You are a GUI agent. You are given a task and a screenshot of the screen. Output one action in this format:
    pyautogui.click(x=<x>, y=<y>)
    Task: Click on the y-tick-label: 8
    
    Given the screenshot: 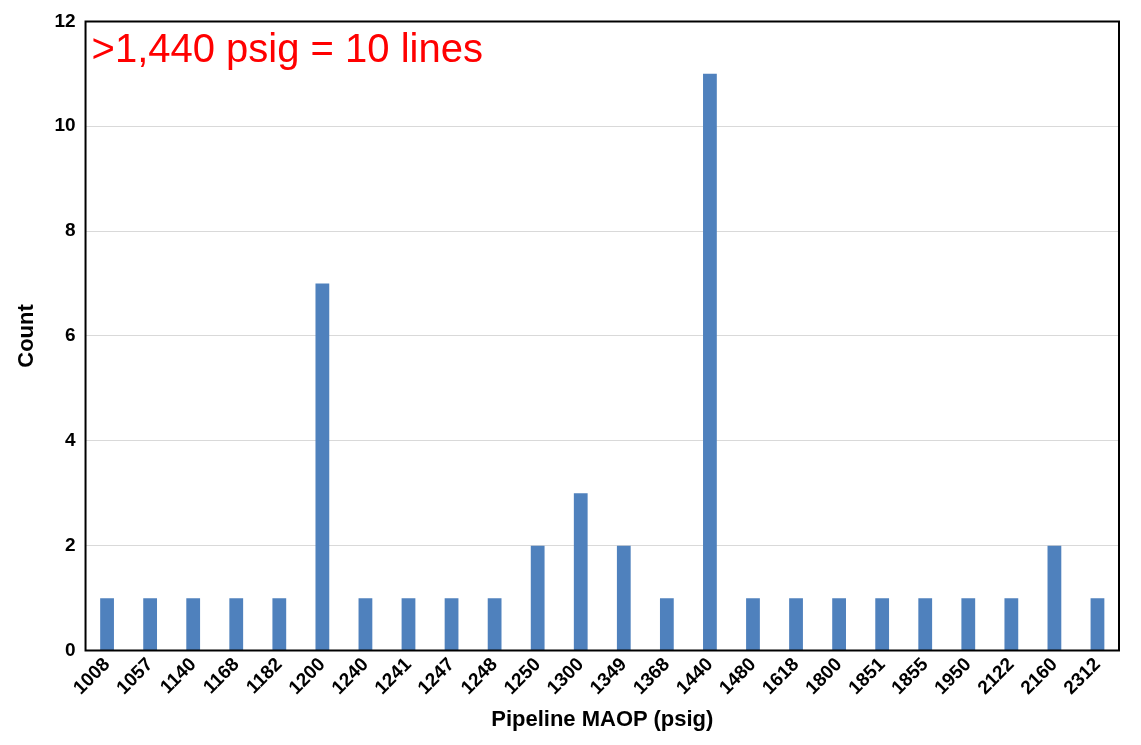 What is the action you would take?
    pyautogui.click(x=70, y=230)
    